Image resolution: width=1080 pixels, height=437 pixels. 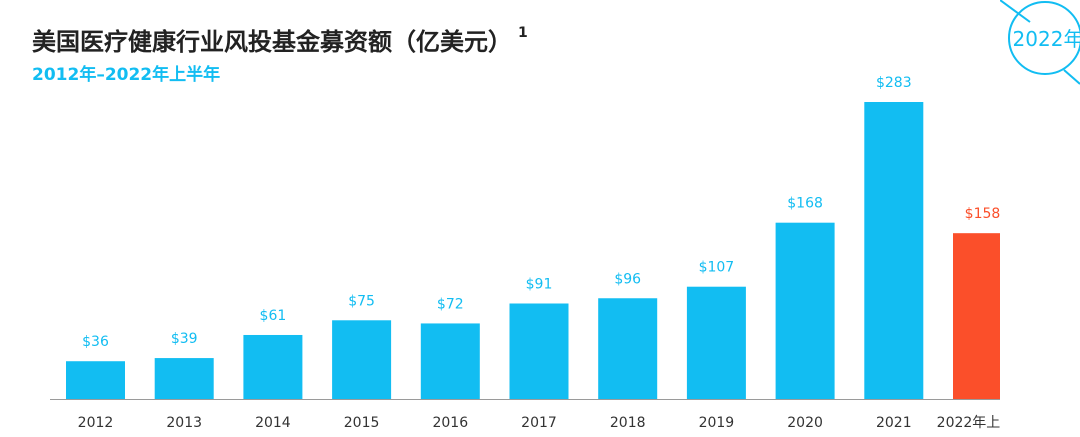 I want to click on data-label-2022年上半年: $158, so click(x=982, y=214).